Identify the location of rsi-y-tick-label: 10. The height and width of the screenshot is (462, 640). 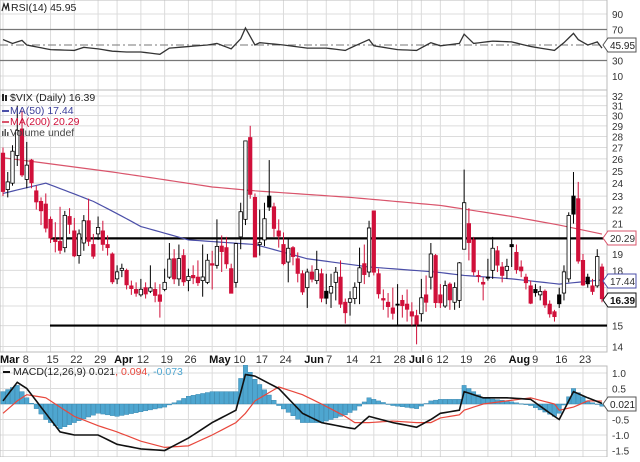
(618, 77).